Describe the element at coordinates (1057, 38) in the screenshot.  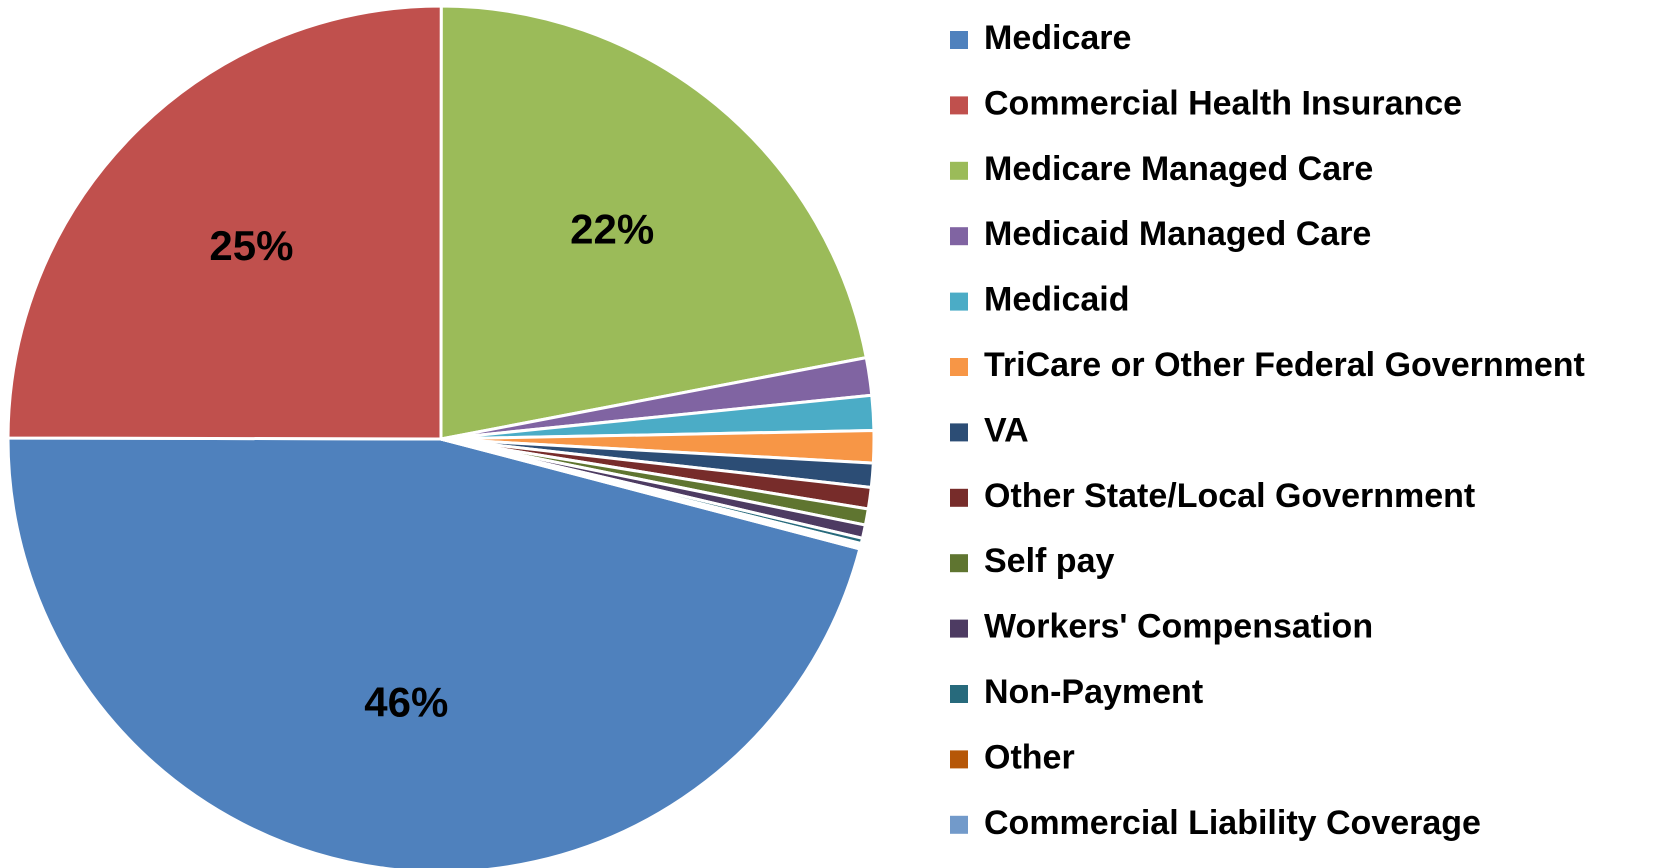
I see `legend-text: Medicare` at that location.